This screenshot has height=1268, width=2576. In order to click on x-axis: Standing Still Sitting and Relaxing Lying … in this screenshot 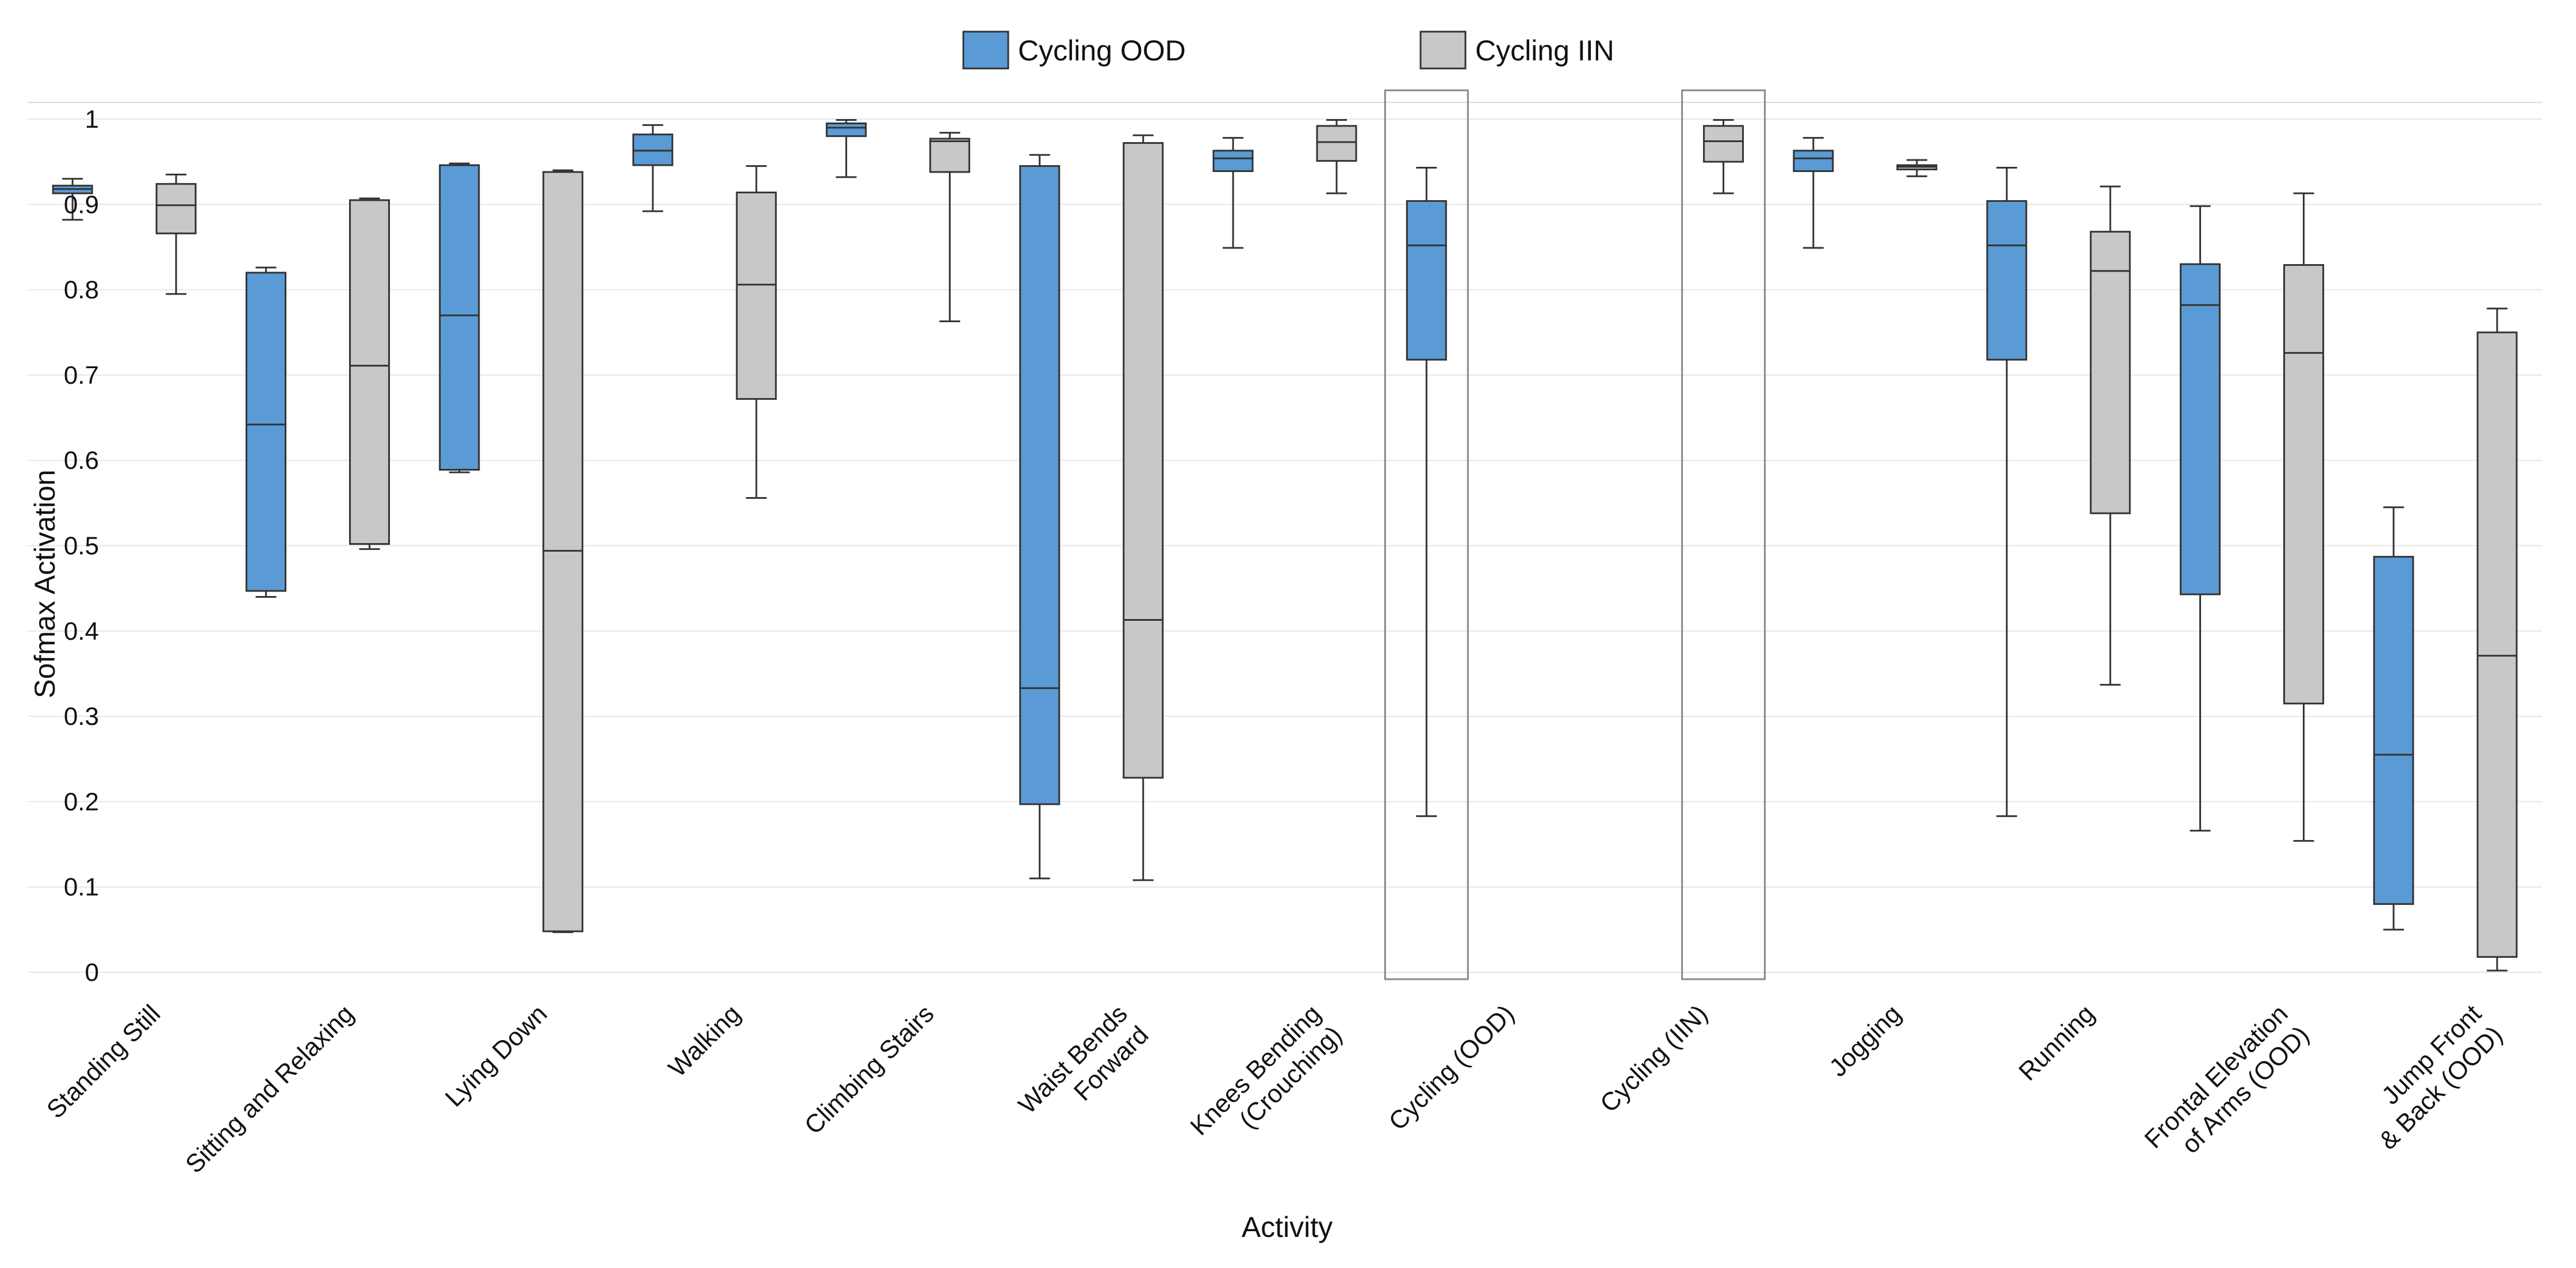, I will do `click(1274, 1088)`.